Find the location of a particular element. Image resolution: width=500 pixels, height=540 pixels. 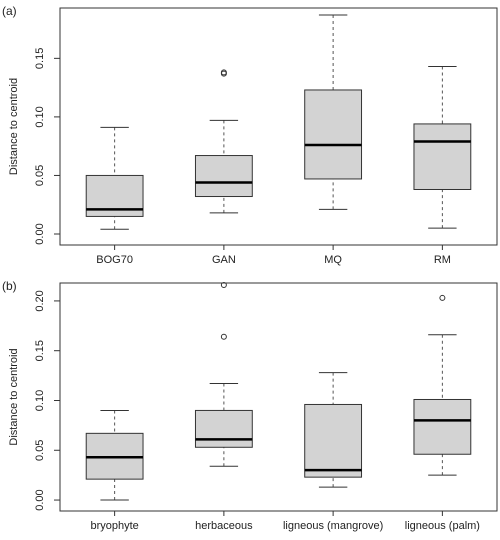

panel-label: (a) is located at coordinates (9, 11).